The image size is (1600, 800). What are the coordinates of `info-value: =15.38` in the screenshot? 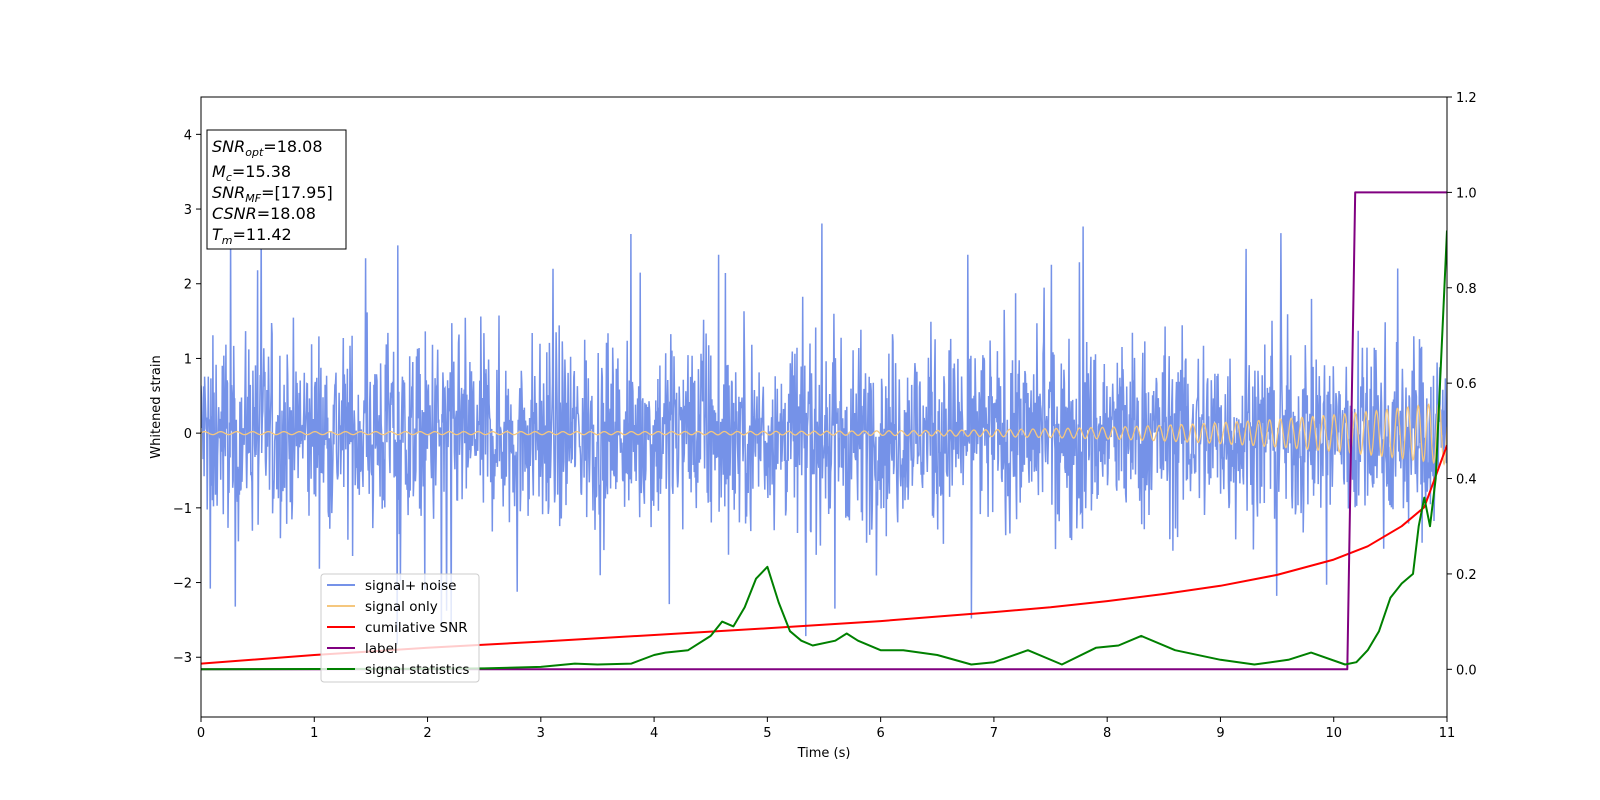 It's located at (261, 171).